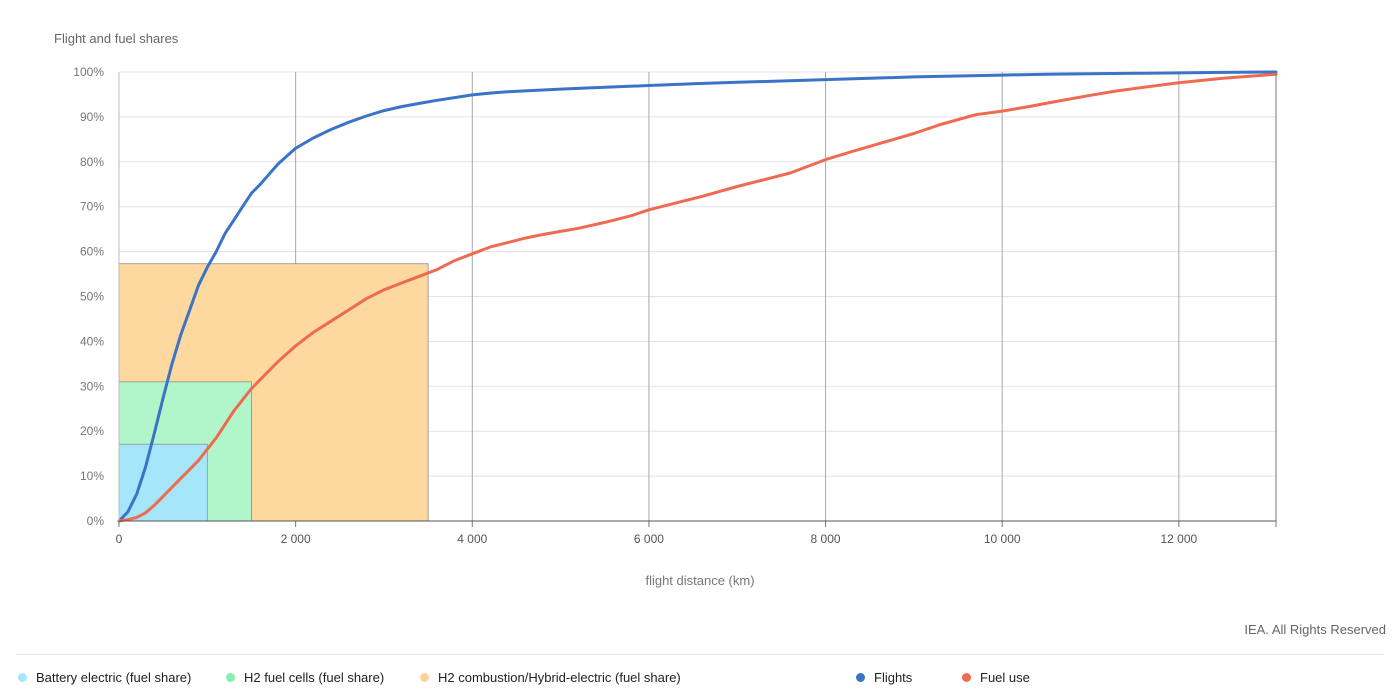 The width and height of the screenshot is (1400, 700). What do you see at coordinates (88, 72) in the screenshot?
I see `y-tick-label-10: 100%` at bounding box center [88, 72].